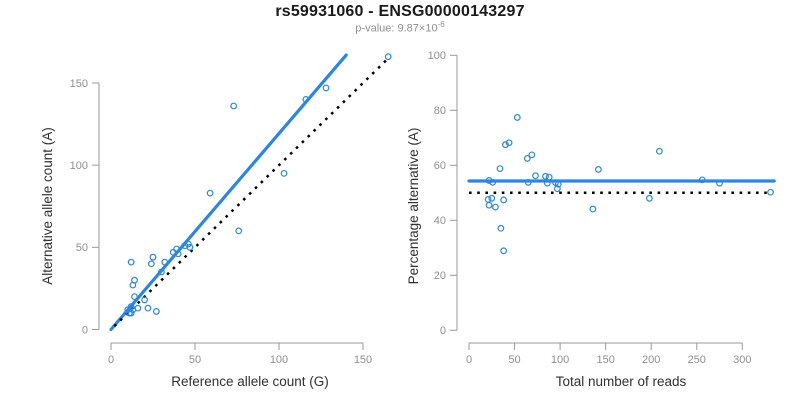 The width and height of the screenshot is (800, 400). I want to click on right-plot-y-tick-label: 0, so click(443, 331).